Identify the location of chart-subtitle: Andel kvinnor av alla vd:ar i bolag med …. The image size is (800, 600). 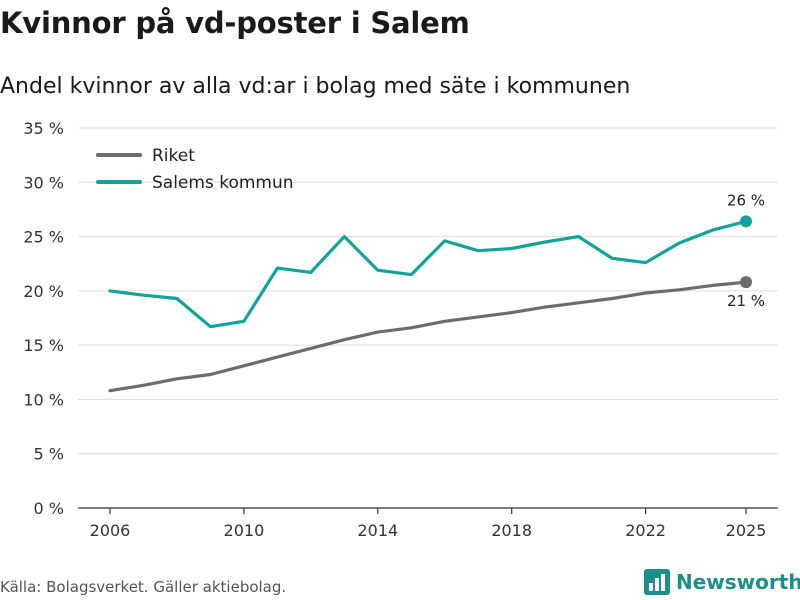
(315, 86).